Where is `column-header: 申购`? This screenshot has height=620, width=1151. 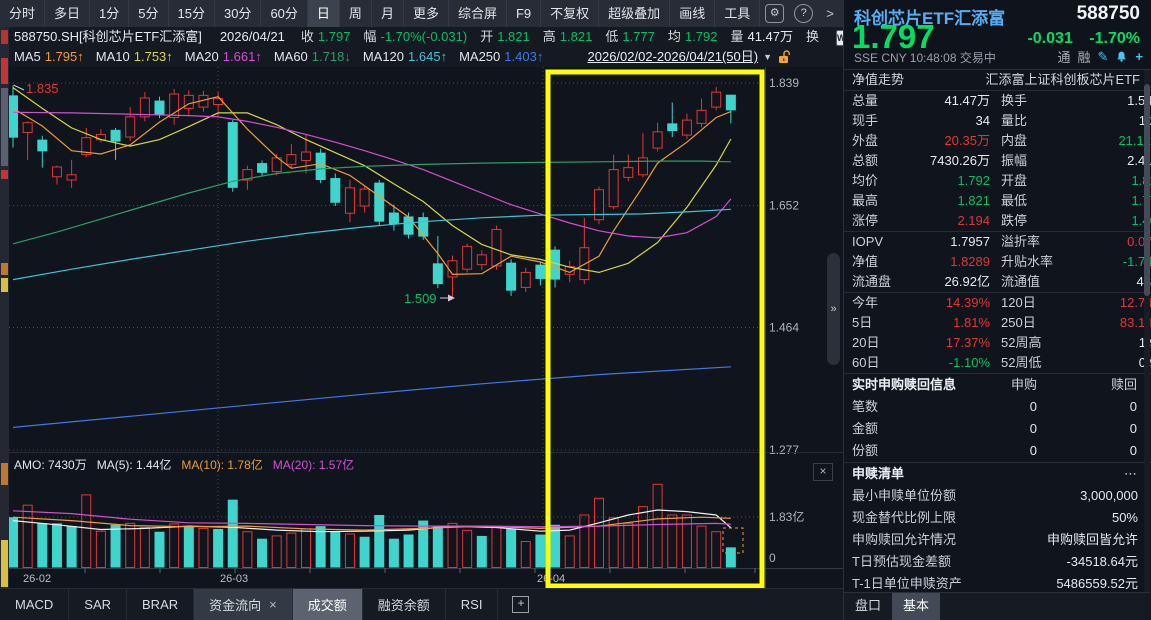
column-header: 申购 is located at coordinates (1023, 384).